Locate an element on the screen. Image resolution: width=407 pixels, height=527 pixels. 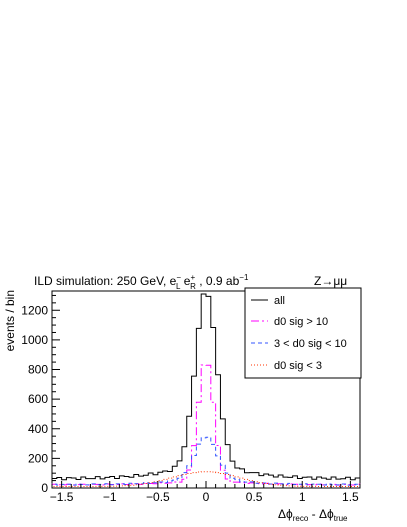
x-tick-label: −1.5 is located at coordinates (62, 497).